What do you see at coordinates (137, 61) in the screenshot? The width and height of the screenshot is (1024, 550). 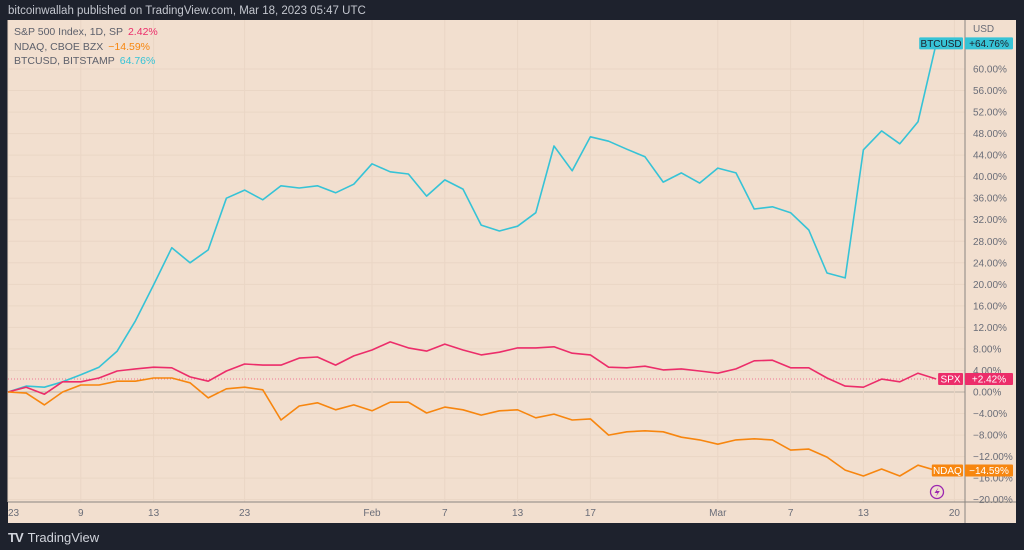 I see `legend-value-btcusd: 64.76%` at bounding box center [137, 61].